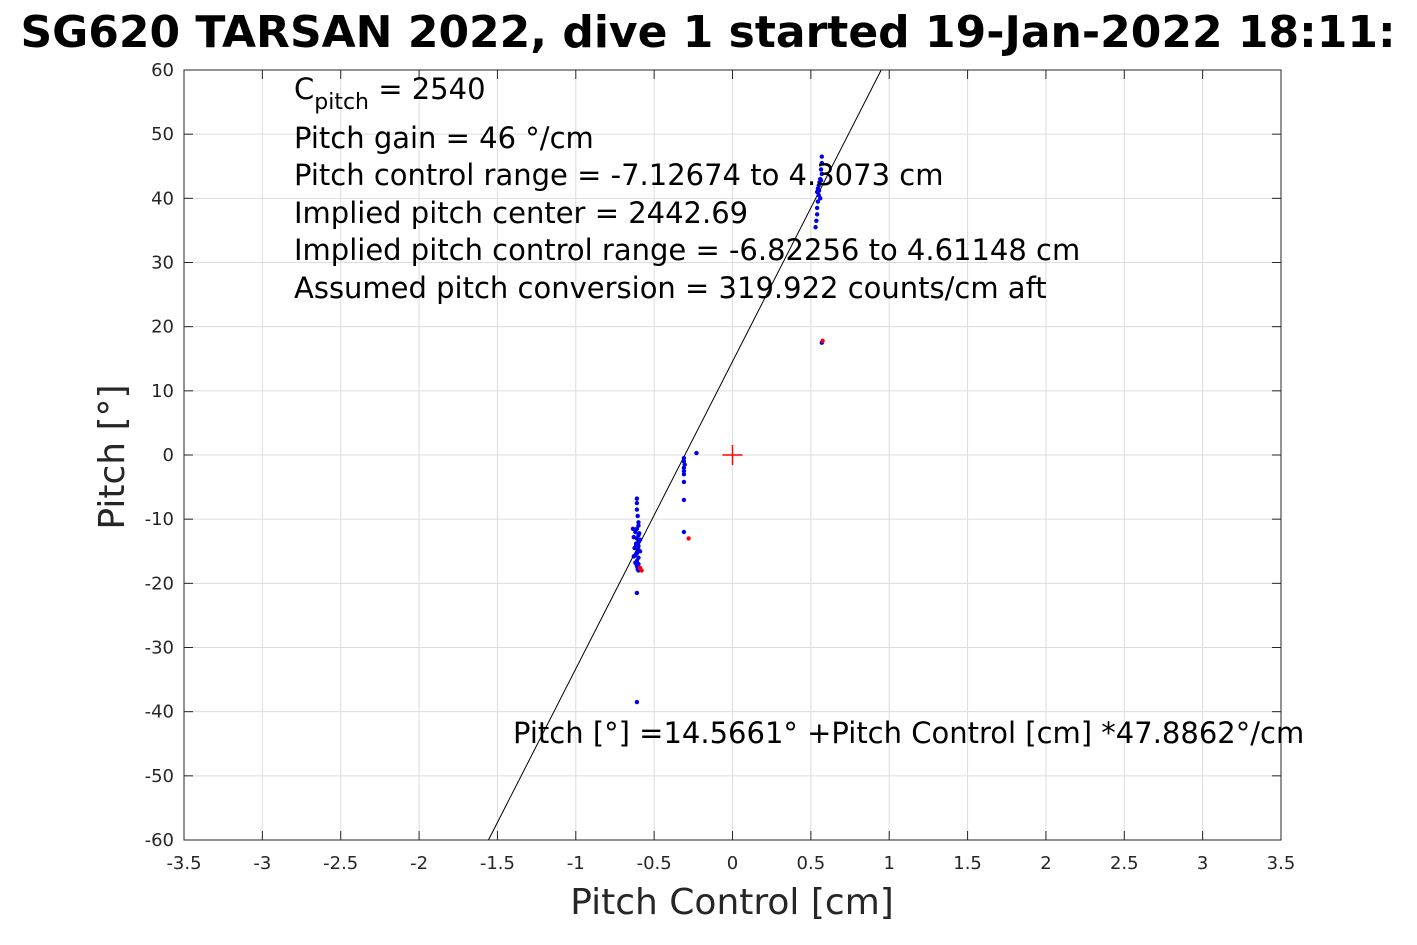  What do you see at coordinates (183, 863) in the screenshot?
I see `x-tick-label: -3.5` at bounding box center [183, 863].